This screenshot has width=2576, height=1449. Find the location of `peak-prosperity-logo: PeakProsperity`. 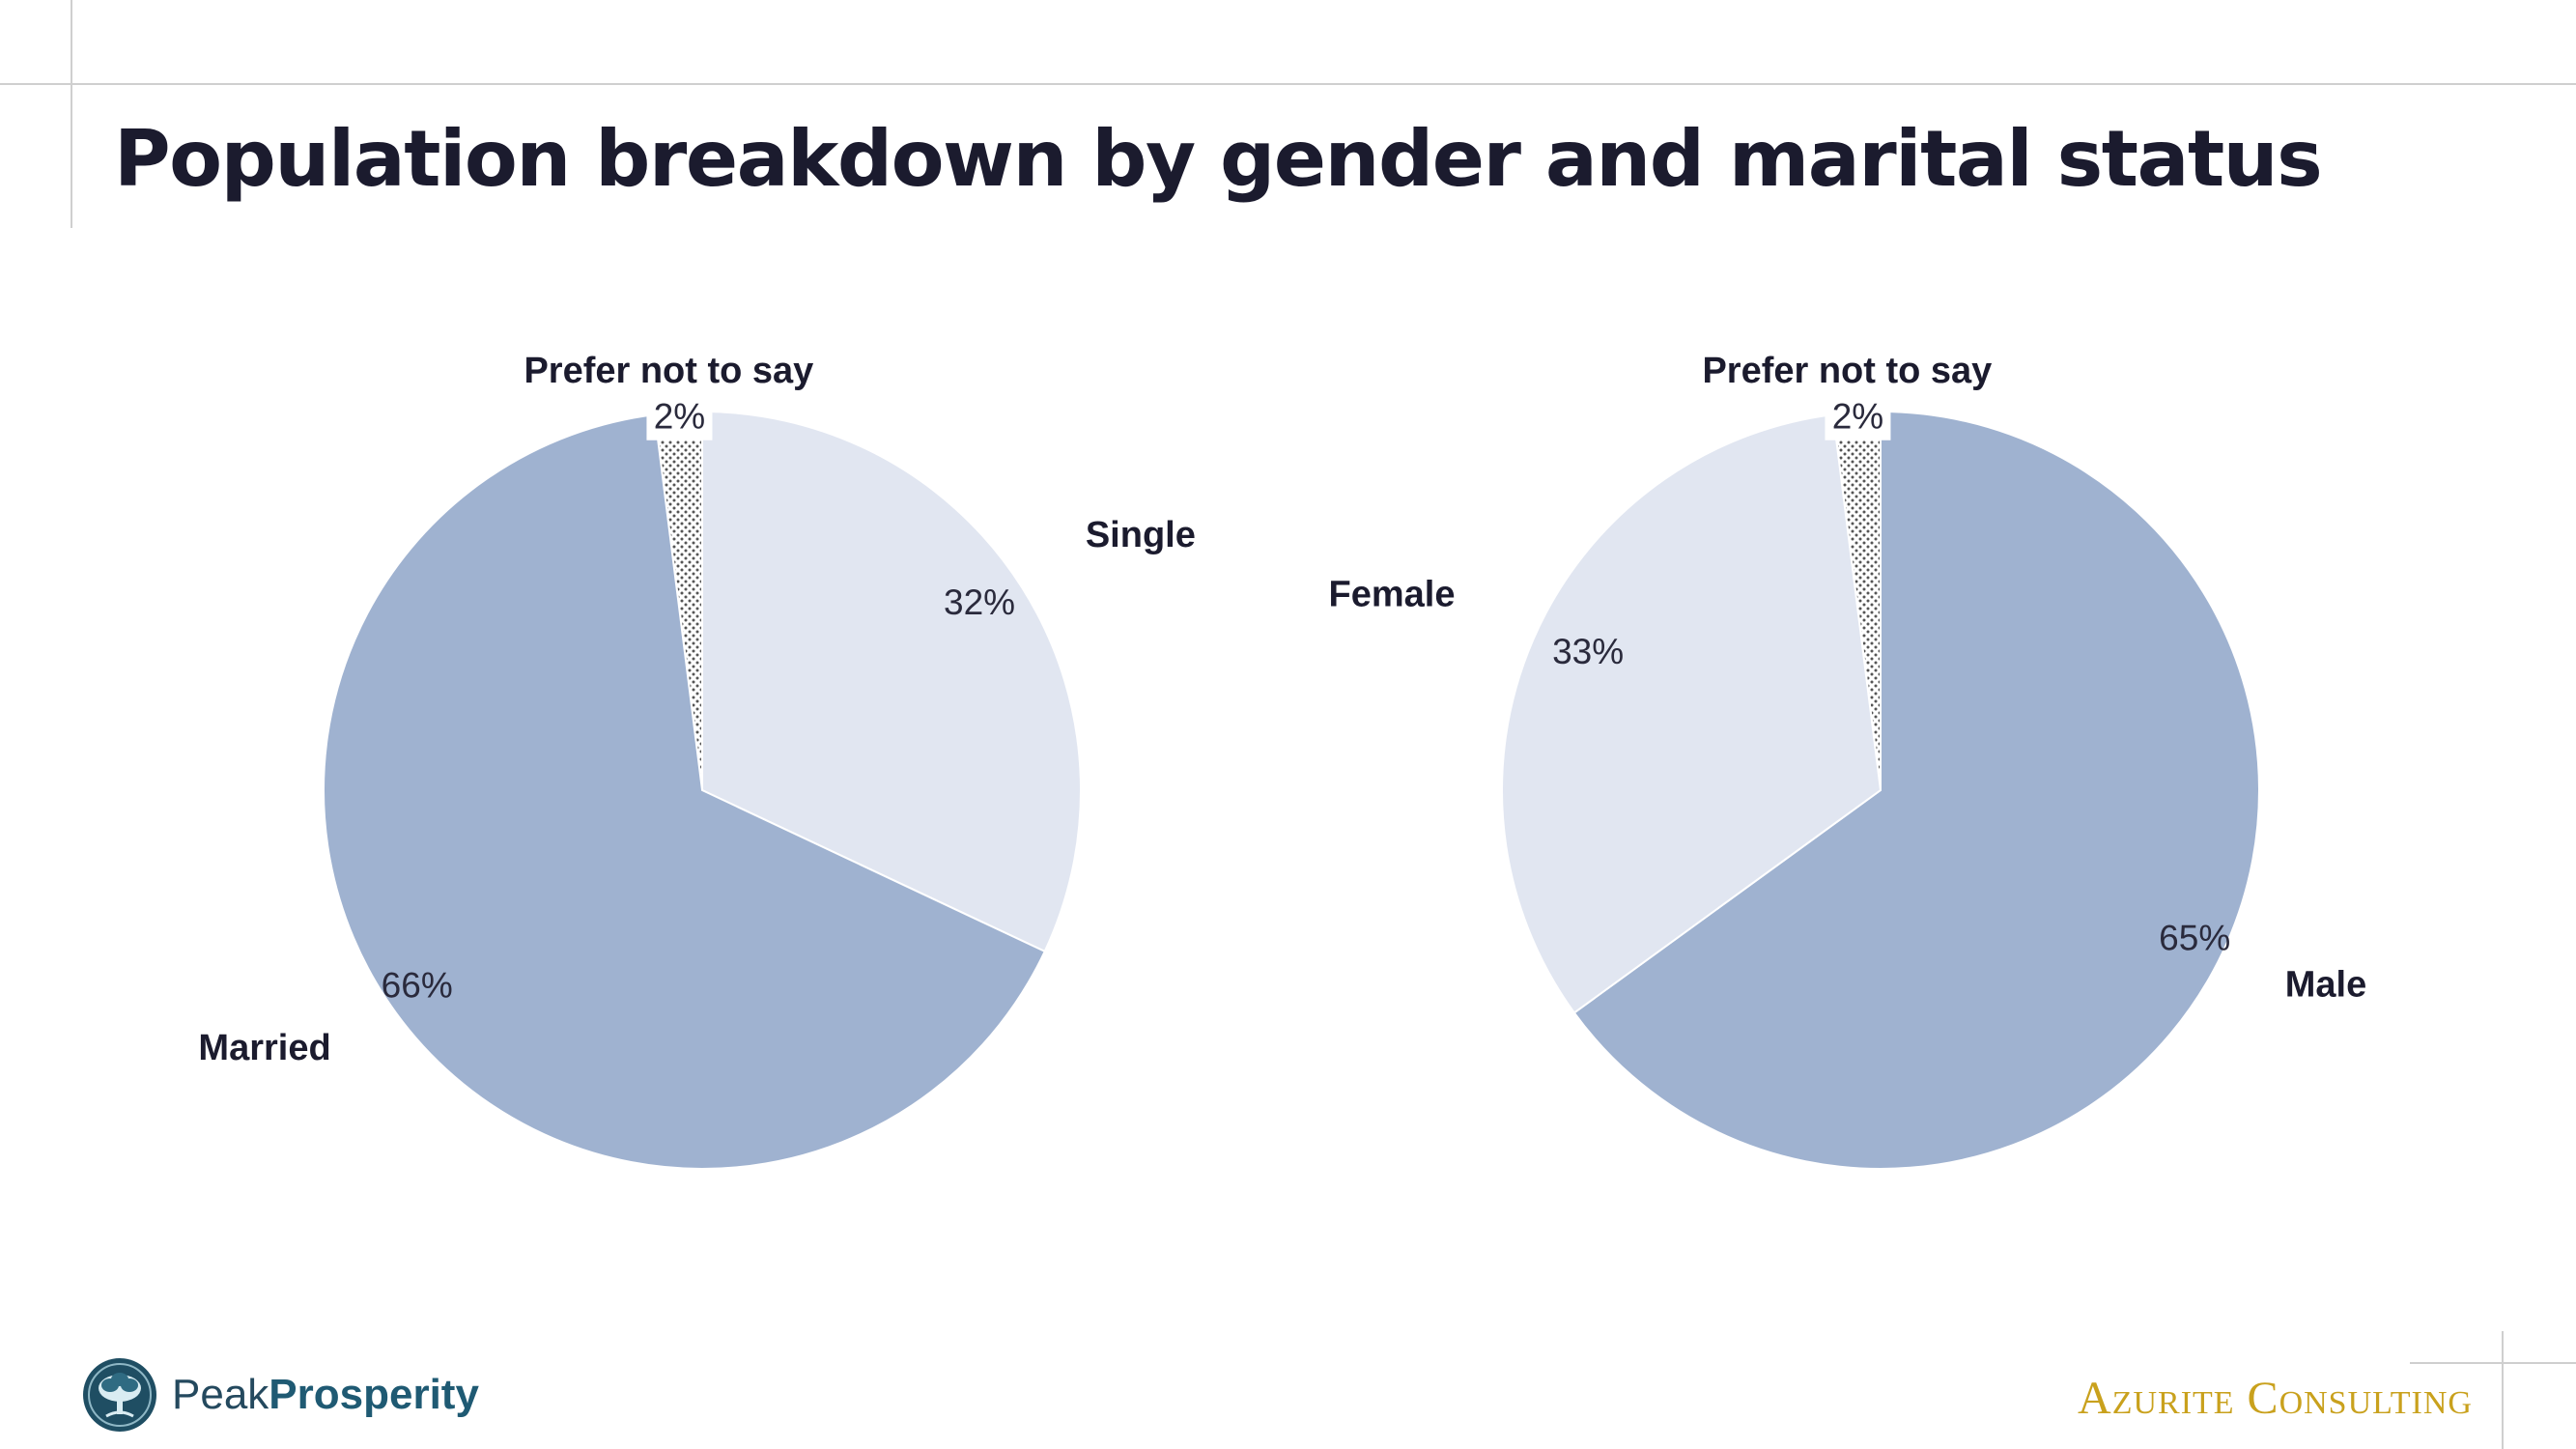

peak-prosperity-logo: PeakProsperity is located at coordinates (280, 1395).